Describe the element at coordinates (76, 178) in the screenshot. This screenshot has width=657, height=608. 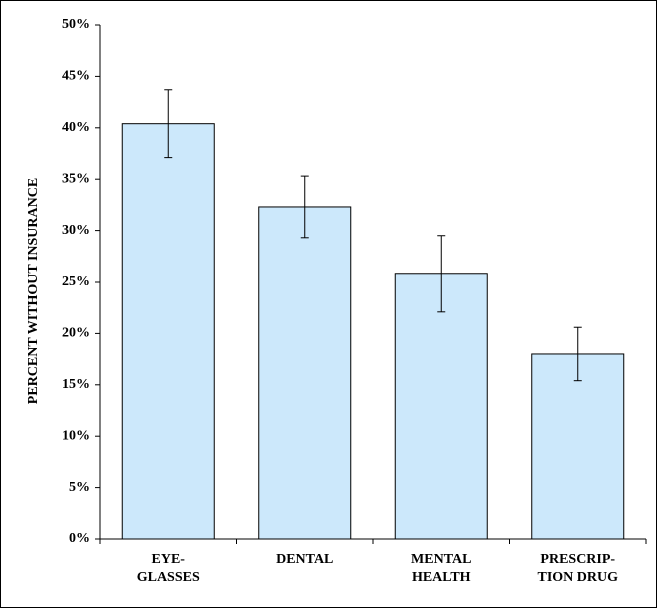
I see `y-tick-label: 35%` at that location.